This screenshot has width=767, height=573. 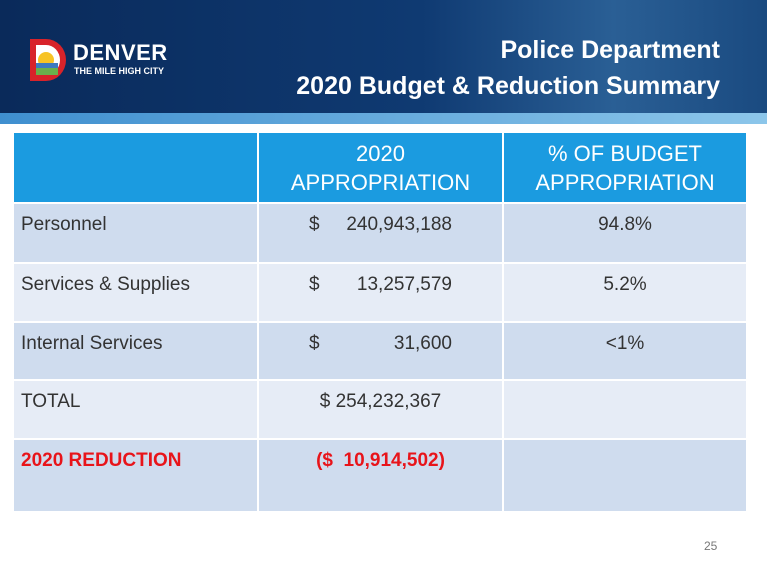 What do you see at coordinates (508, 86) in the screenshot?
I see `title-line: 2020 Budget & Reduction Summary` at bounding box center [508, 86].